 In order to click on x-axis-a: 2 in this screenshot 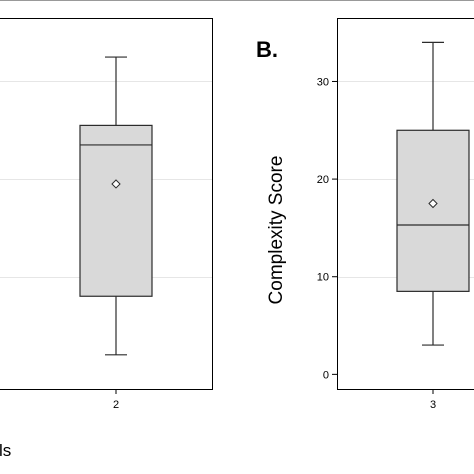, I will do `click(116, 400)`.